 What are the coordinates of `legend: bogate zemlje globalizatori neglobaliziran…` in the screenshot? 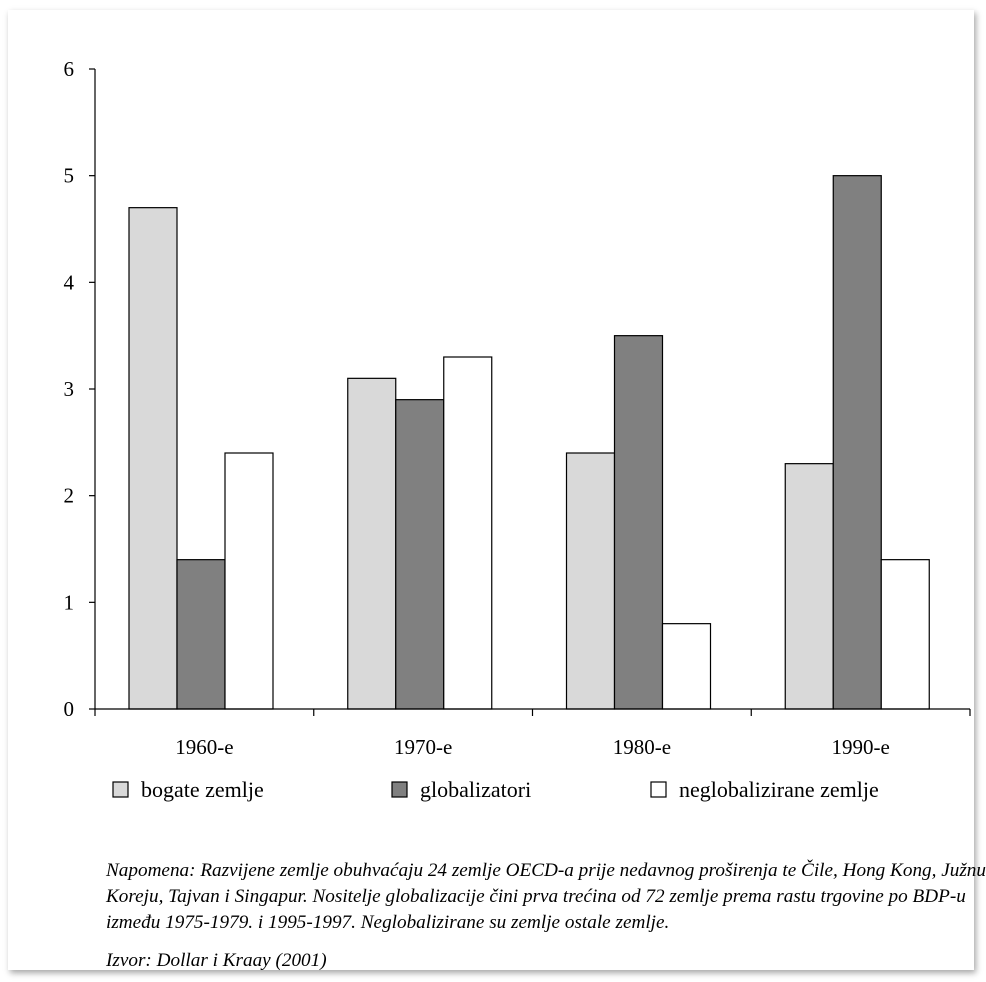 It's located at (495, 789).